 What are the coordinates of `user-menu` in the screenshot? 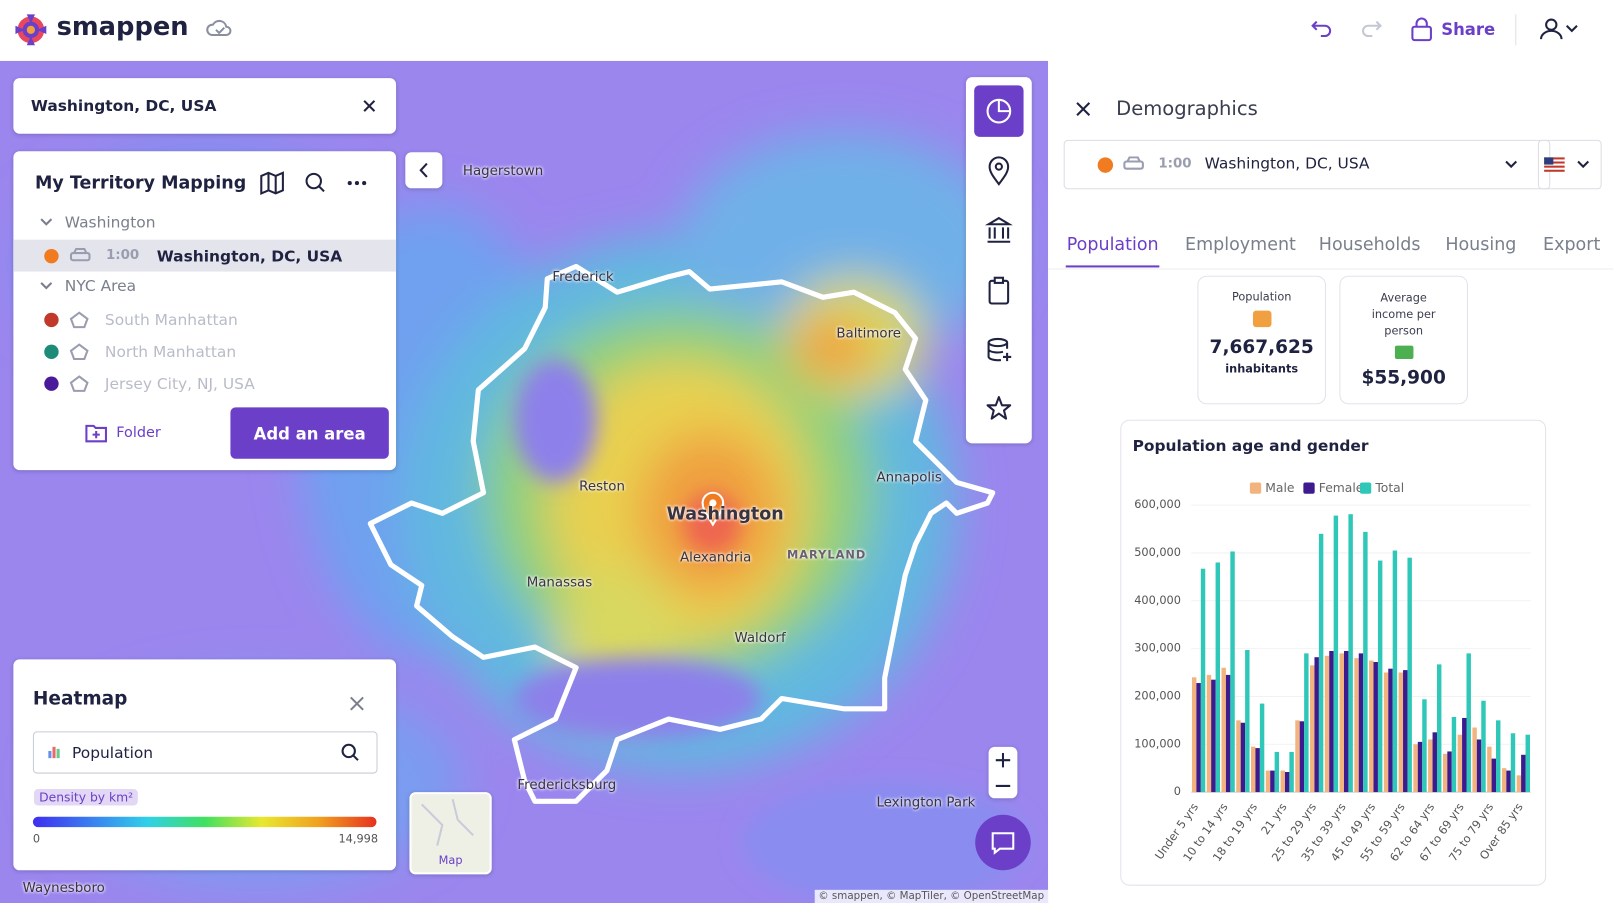 It's located at (1561, 29).